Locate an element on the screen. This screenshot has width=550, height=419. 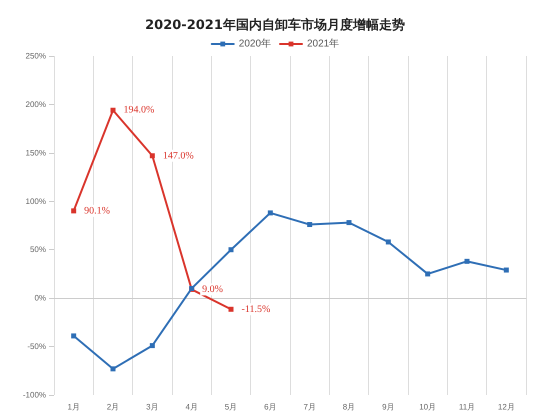
x-tick-label: 10月 is located at coordinates (427, 407).